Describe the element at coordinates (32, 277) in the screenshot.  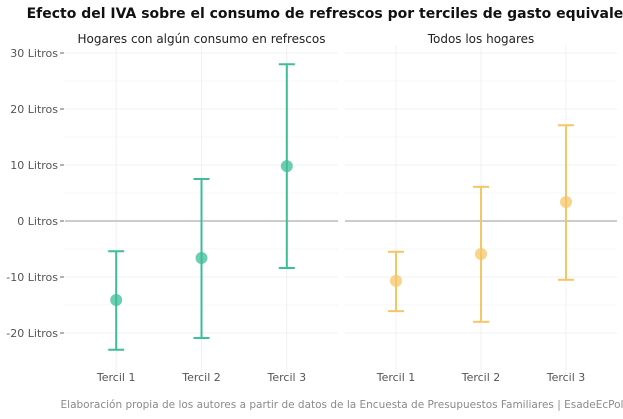
I see `y-tick-label: -10 Litros` at that location.